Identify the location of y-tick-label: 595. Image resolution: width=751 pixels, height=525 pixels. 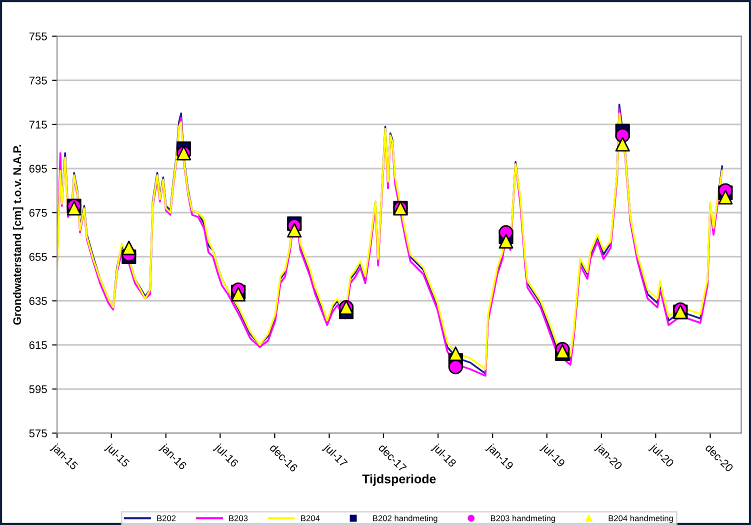
(38, 389).